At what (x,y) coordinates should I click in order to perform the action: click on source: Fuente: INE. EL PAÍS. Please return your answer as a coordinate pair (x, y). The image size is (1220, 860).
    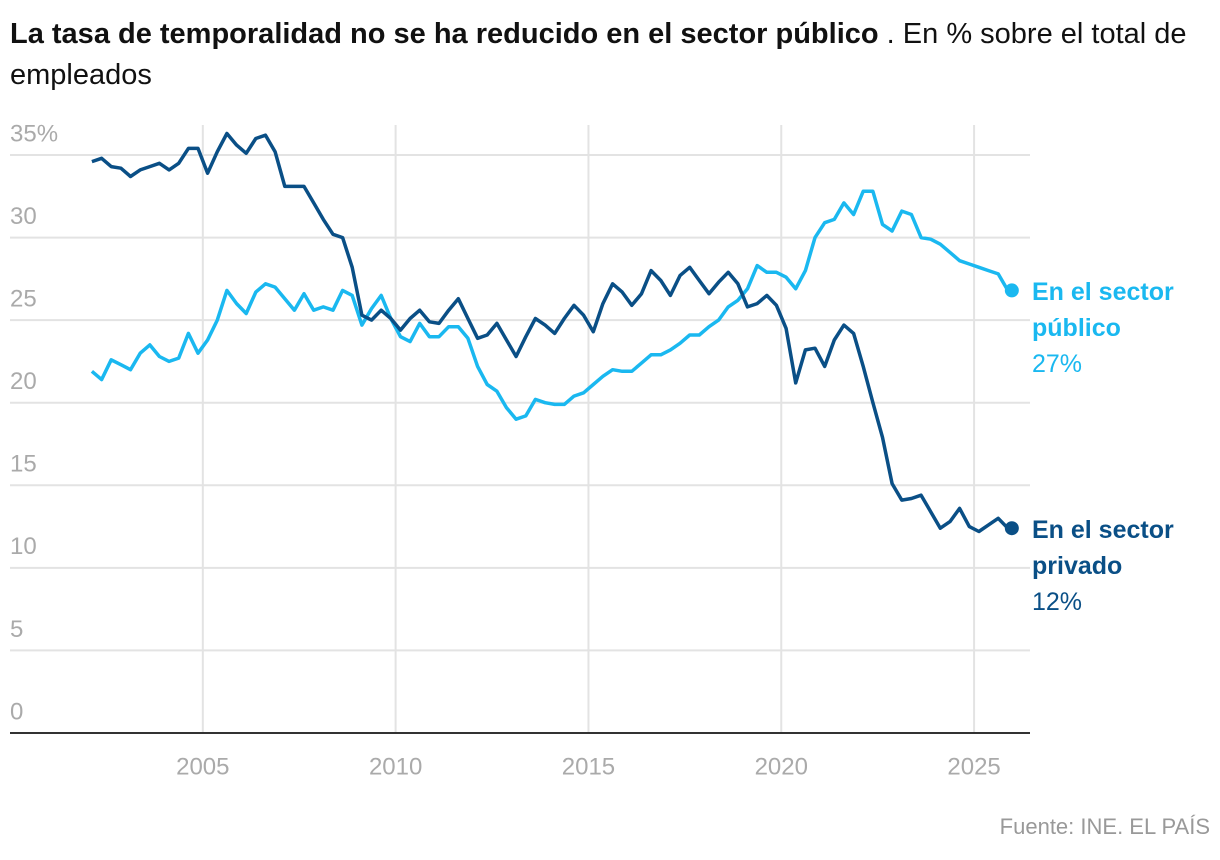
    Looking at the image, I should click on (1104, 826).